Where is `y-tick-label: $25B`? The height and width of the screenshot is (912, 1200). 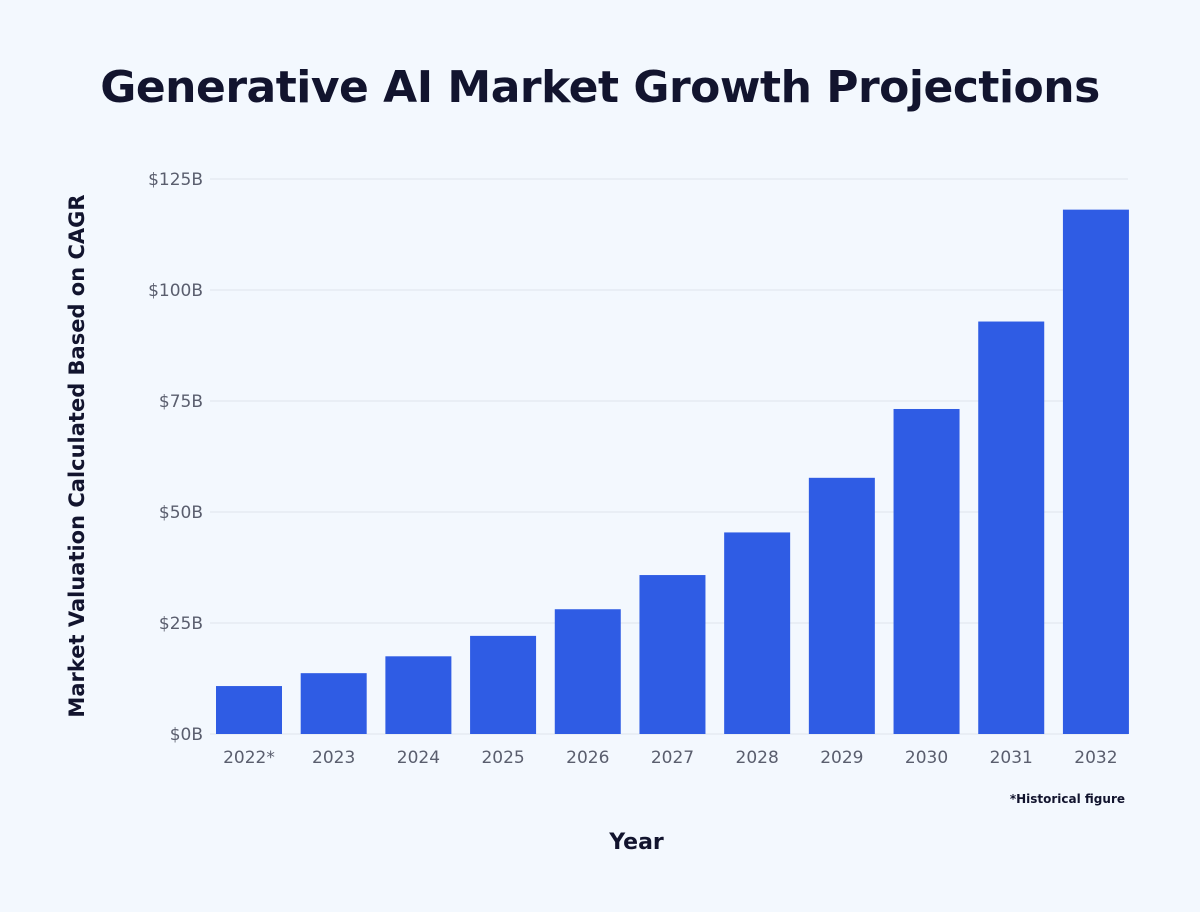 y-tick-label: $25B is located at coordinates (181, 624).